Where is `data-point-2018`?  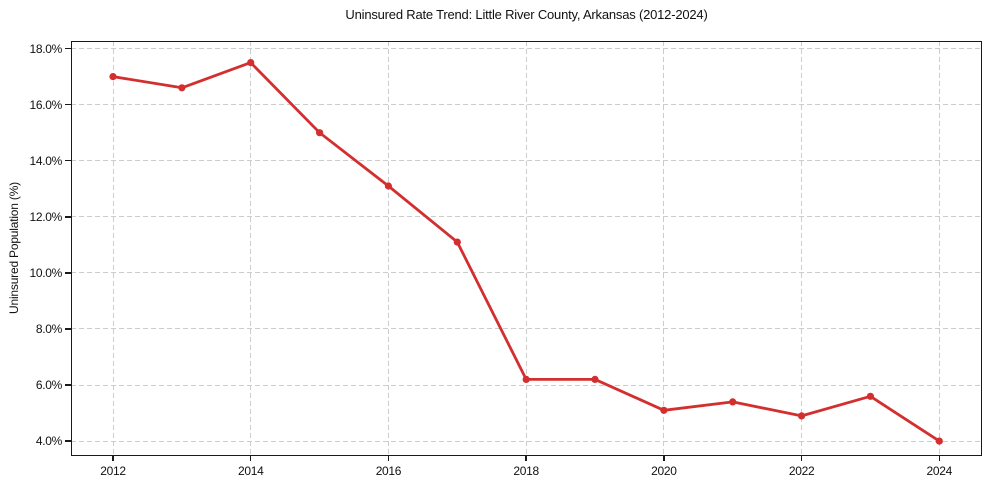
data-point-2018 is located at coordinates (526, 379).